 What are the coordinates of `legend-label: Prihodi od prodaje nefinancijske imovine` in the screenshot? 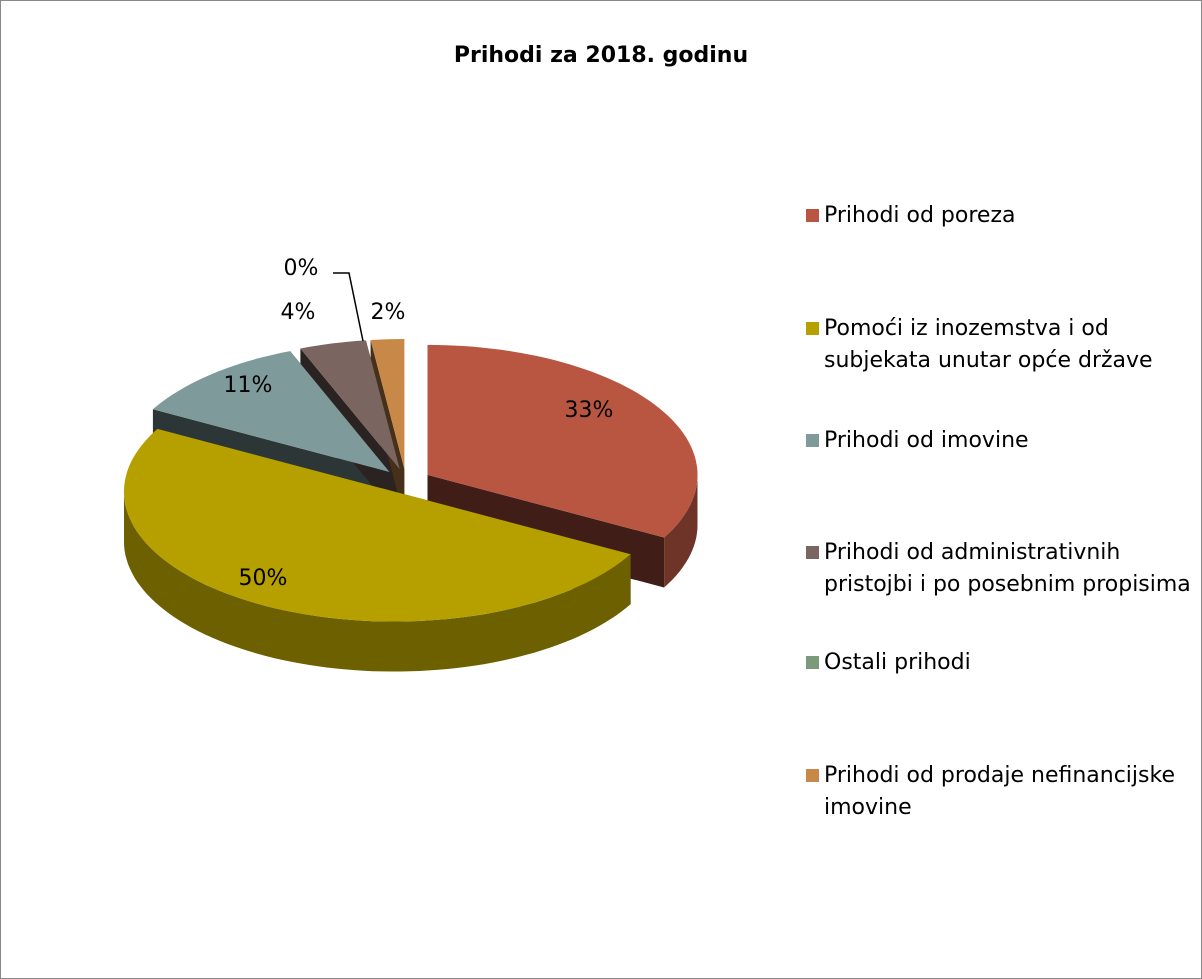 It's located at (999, 791).